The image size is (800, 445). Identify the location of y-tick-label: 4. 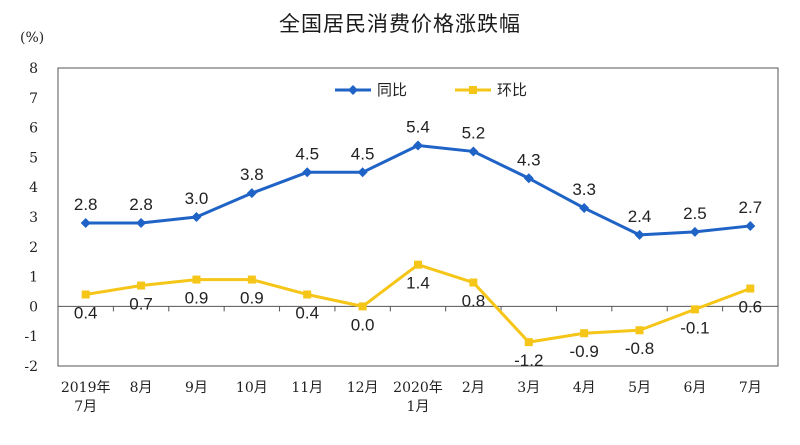
(33, 188).